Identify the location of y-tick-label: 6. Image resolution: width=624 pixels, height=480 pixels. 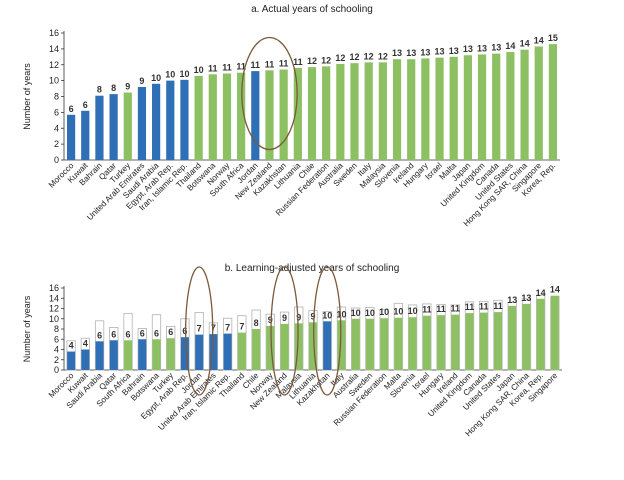
(56, 339).